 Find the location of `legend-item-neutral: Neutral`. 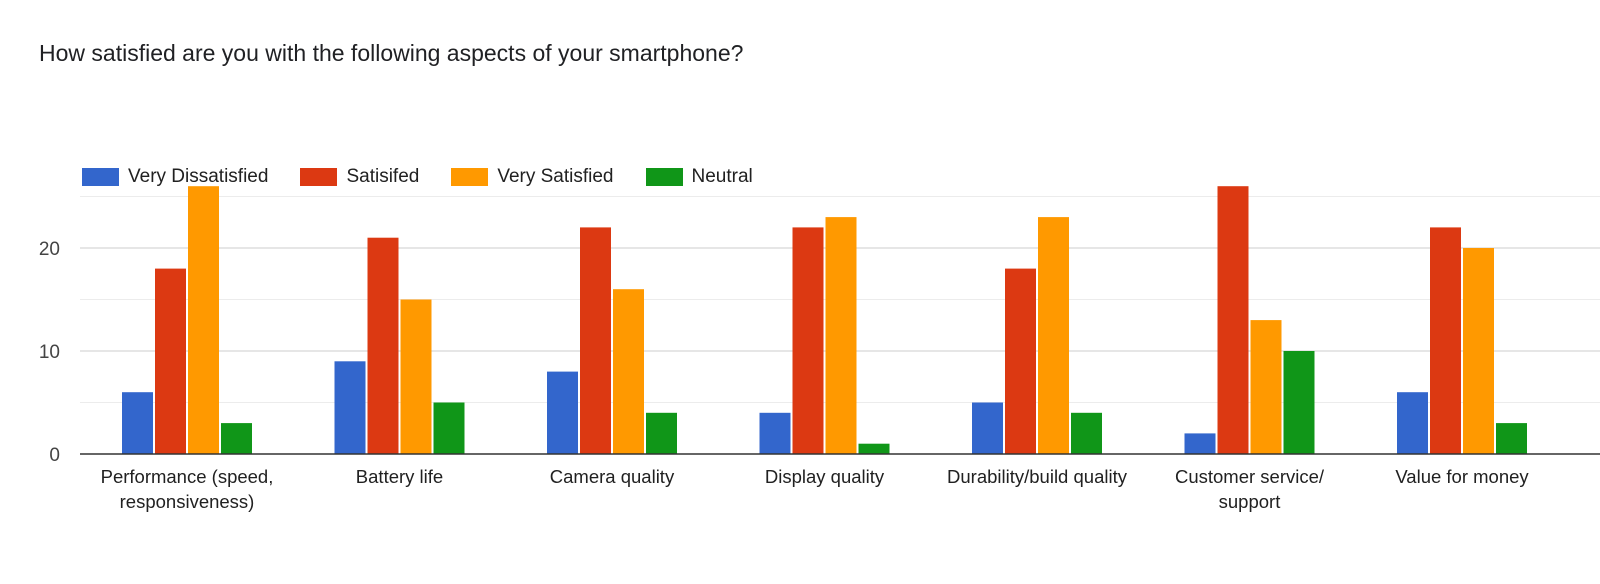

legend-item-neutral: Neutral is located at coordinates (699, 177).